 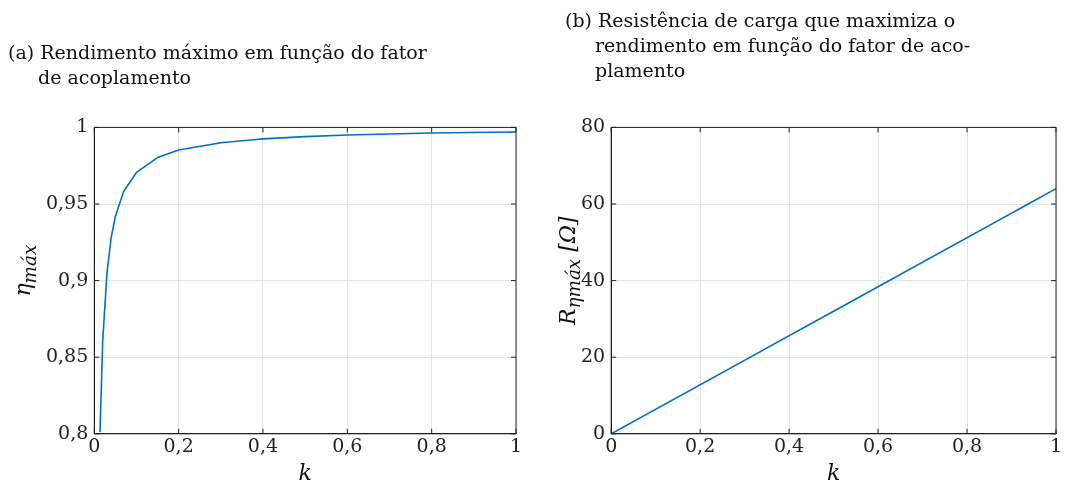 I want to click on y-tick-label: 0,85, so click(x=67, y=355).